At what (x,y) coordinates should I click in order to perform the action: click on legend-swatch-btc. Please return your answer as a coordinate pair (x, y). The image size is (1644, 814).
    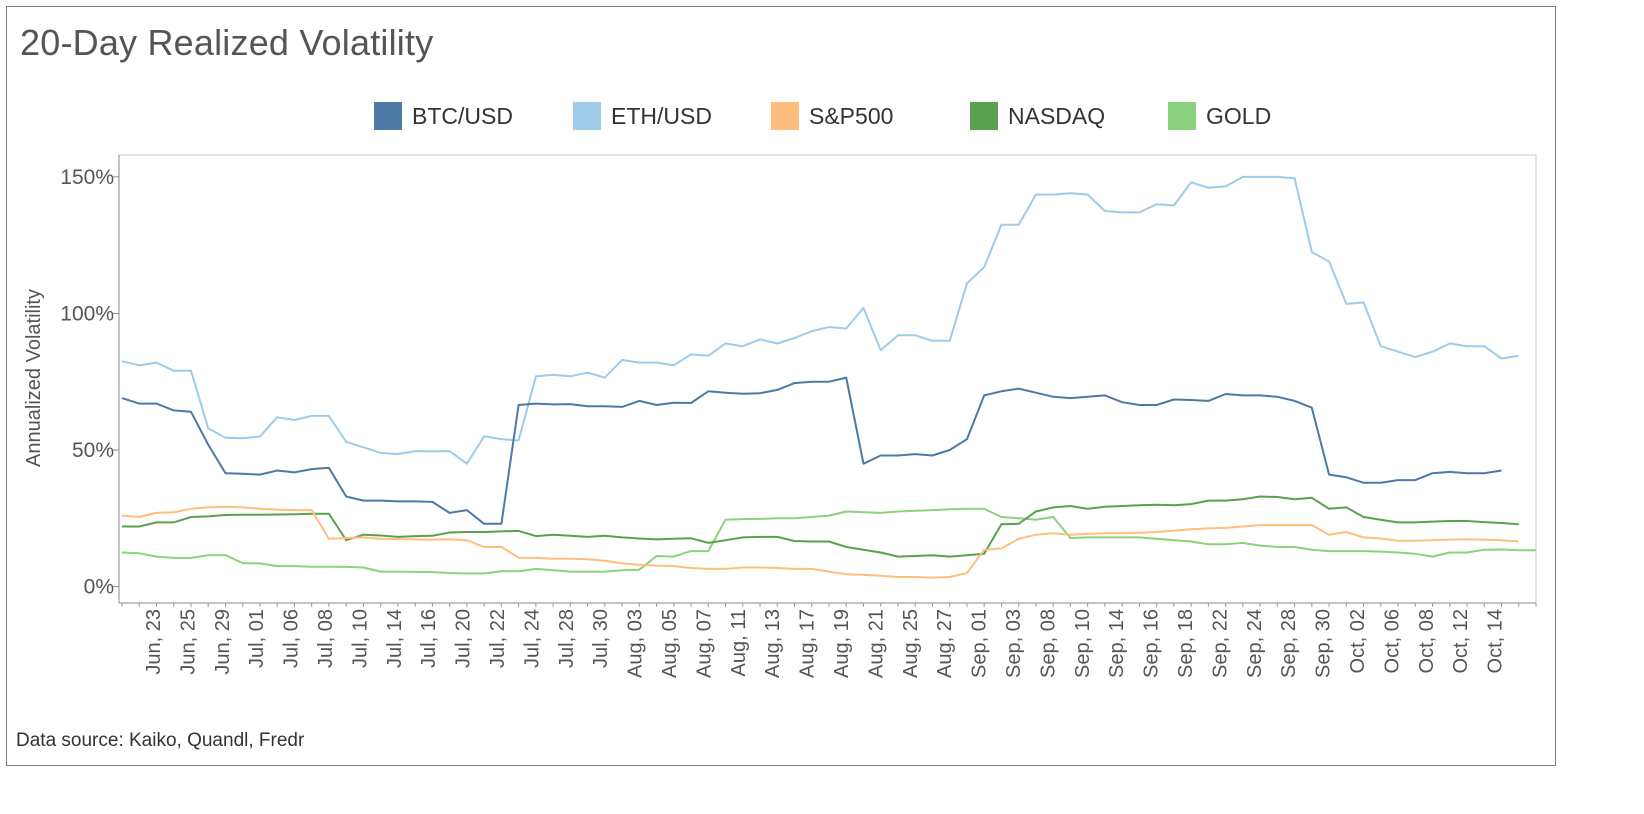
    Looking at the image, I should click on (388, 116).